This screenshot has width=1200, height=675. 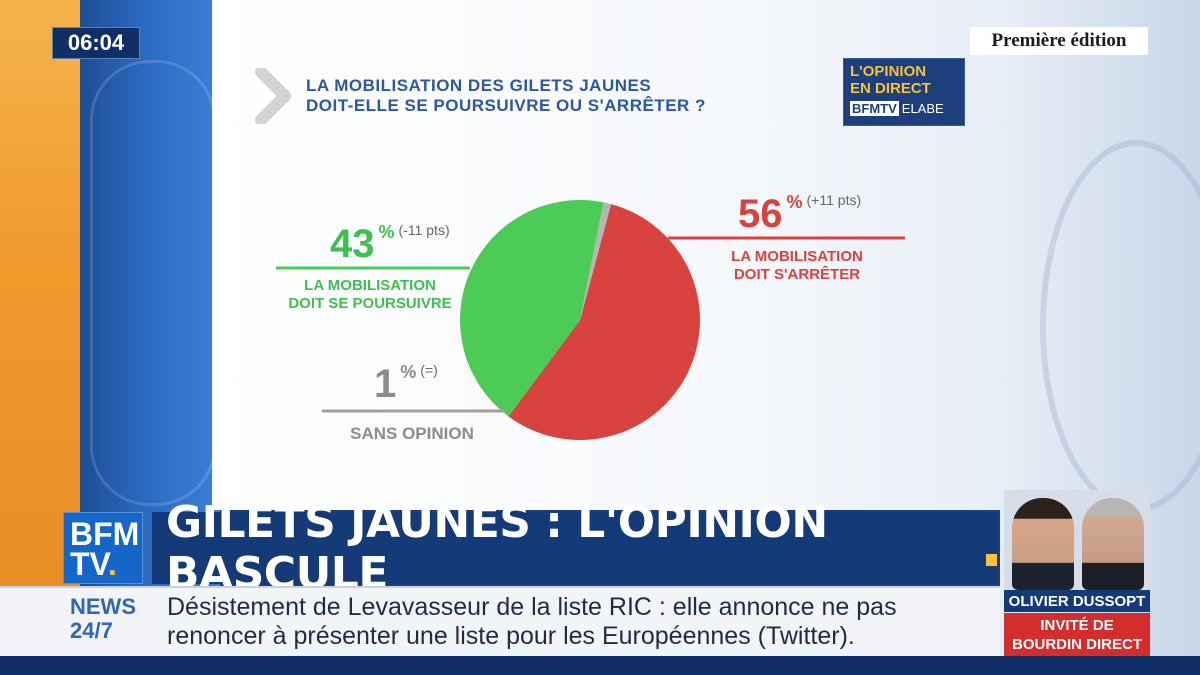 What do you see at coordinates (888, 71) in the screenshot?
I see `badge-line1: L'OPINION` at bounding box center [888, 71].